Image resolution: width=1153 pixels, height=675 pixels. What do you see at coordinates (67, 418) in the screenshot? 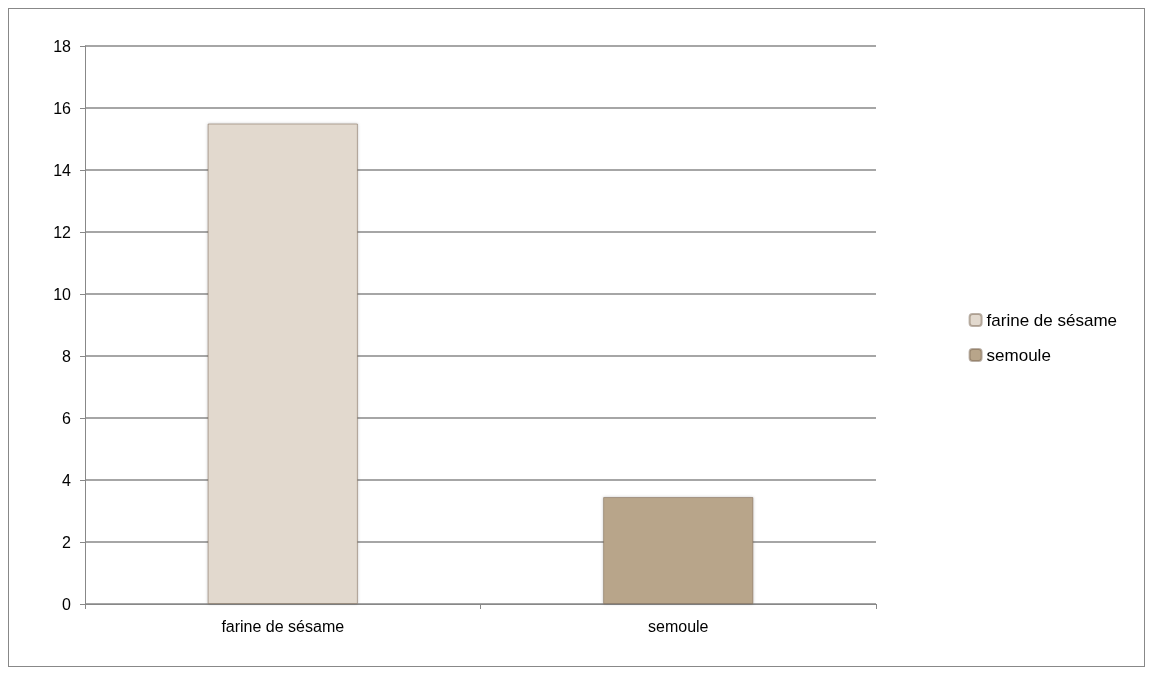
I see `y-tick-label: 6` at bounding box center [67, 418].